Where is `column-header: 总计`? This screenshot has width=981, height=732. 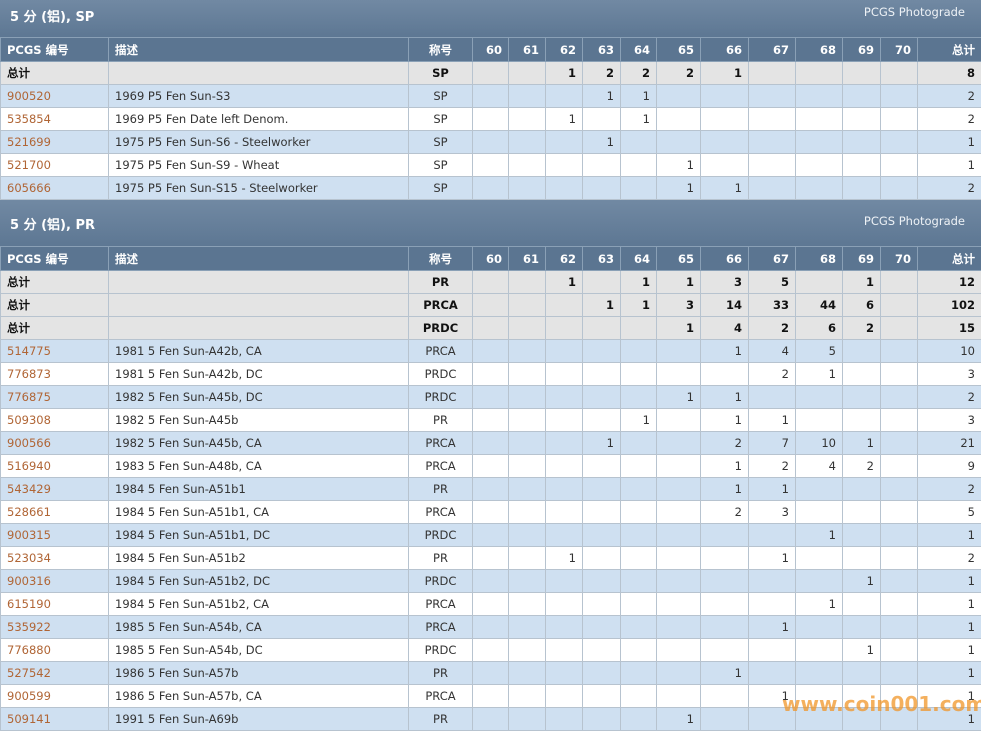 column-header: 总计 is located at coordinates (949, 49).